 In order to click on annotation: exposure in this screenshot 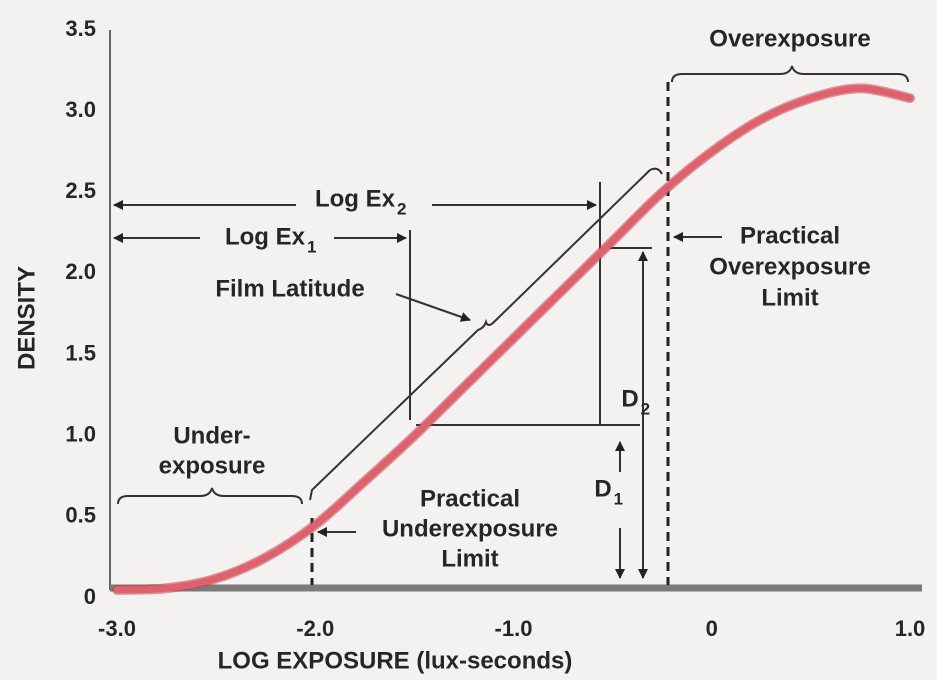, I will do `click(212, 465)`.